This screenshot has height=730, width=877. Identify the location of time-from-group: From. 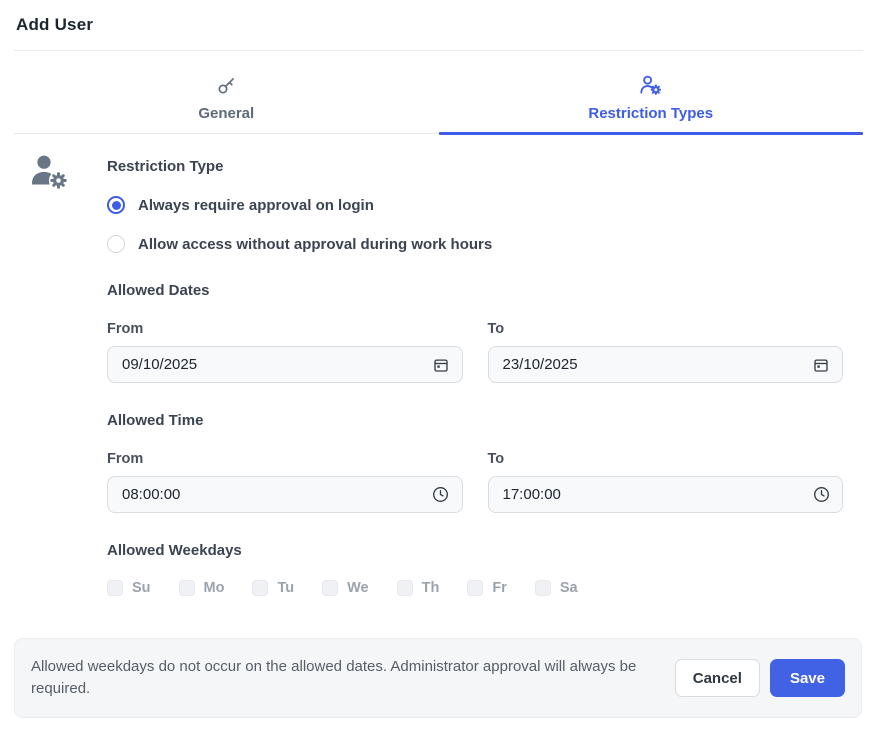
(285, 471).